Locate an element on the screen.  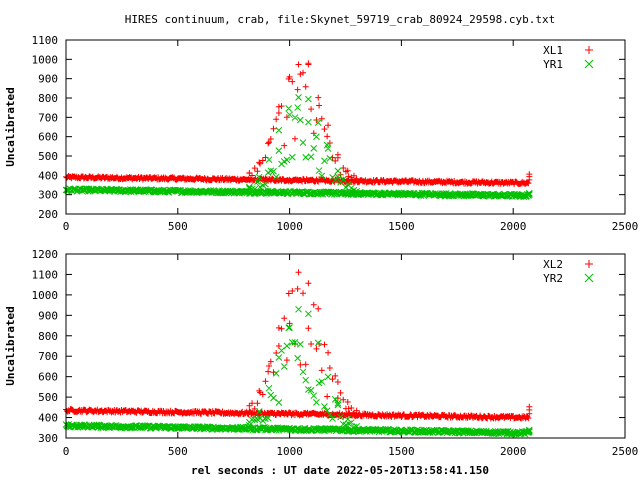
y-tick-label: 200 is located at coordinates (48, 214).